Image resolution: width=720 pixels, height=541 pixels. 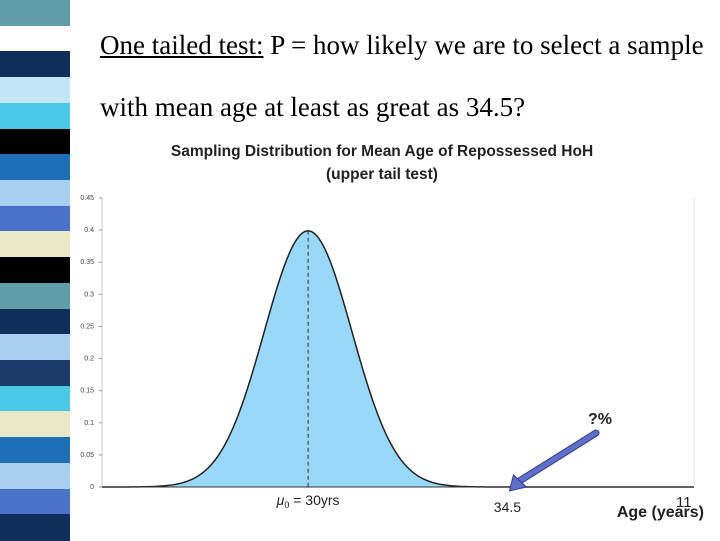 I want to click on critical-value-label: 34.5, so click(x=507, y=507).